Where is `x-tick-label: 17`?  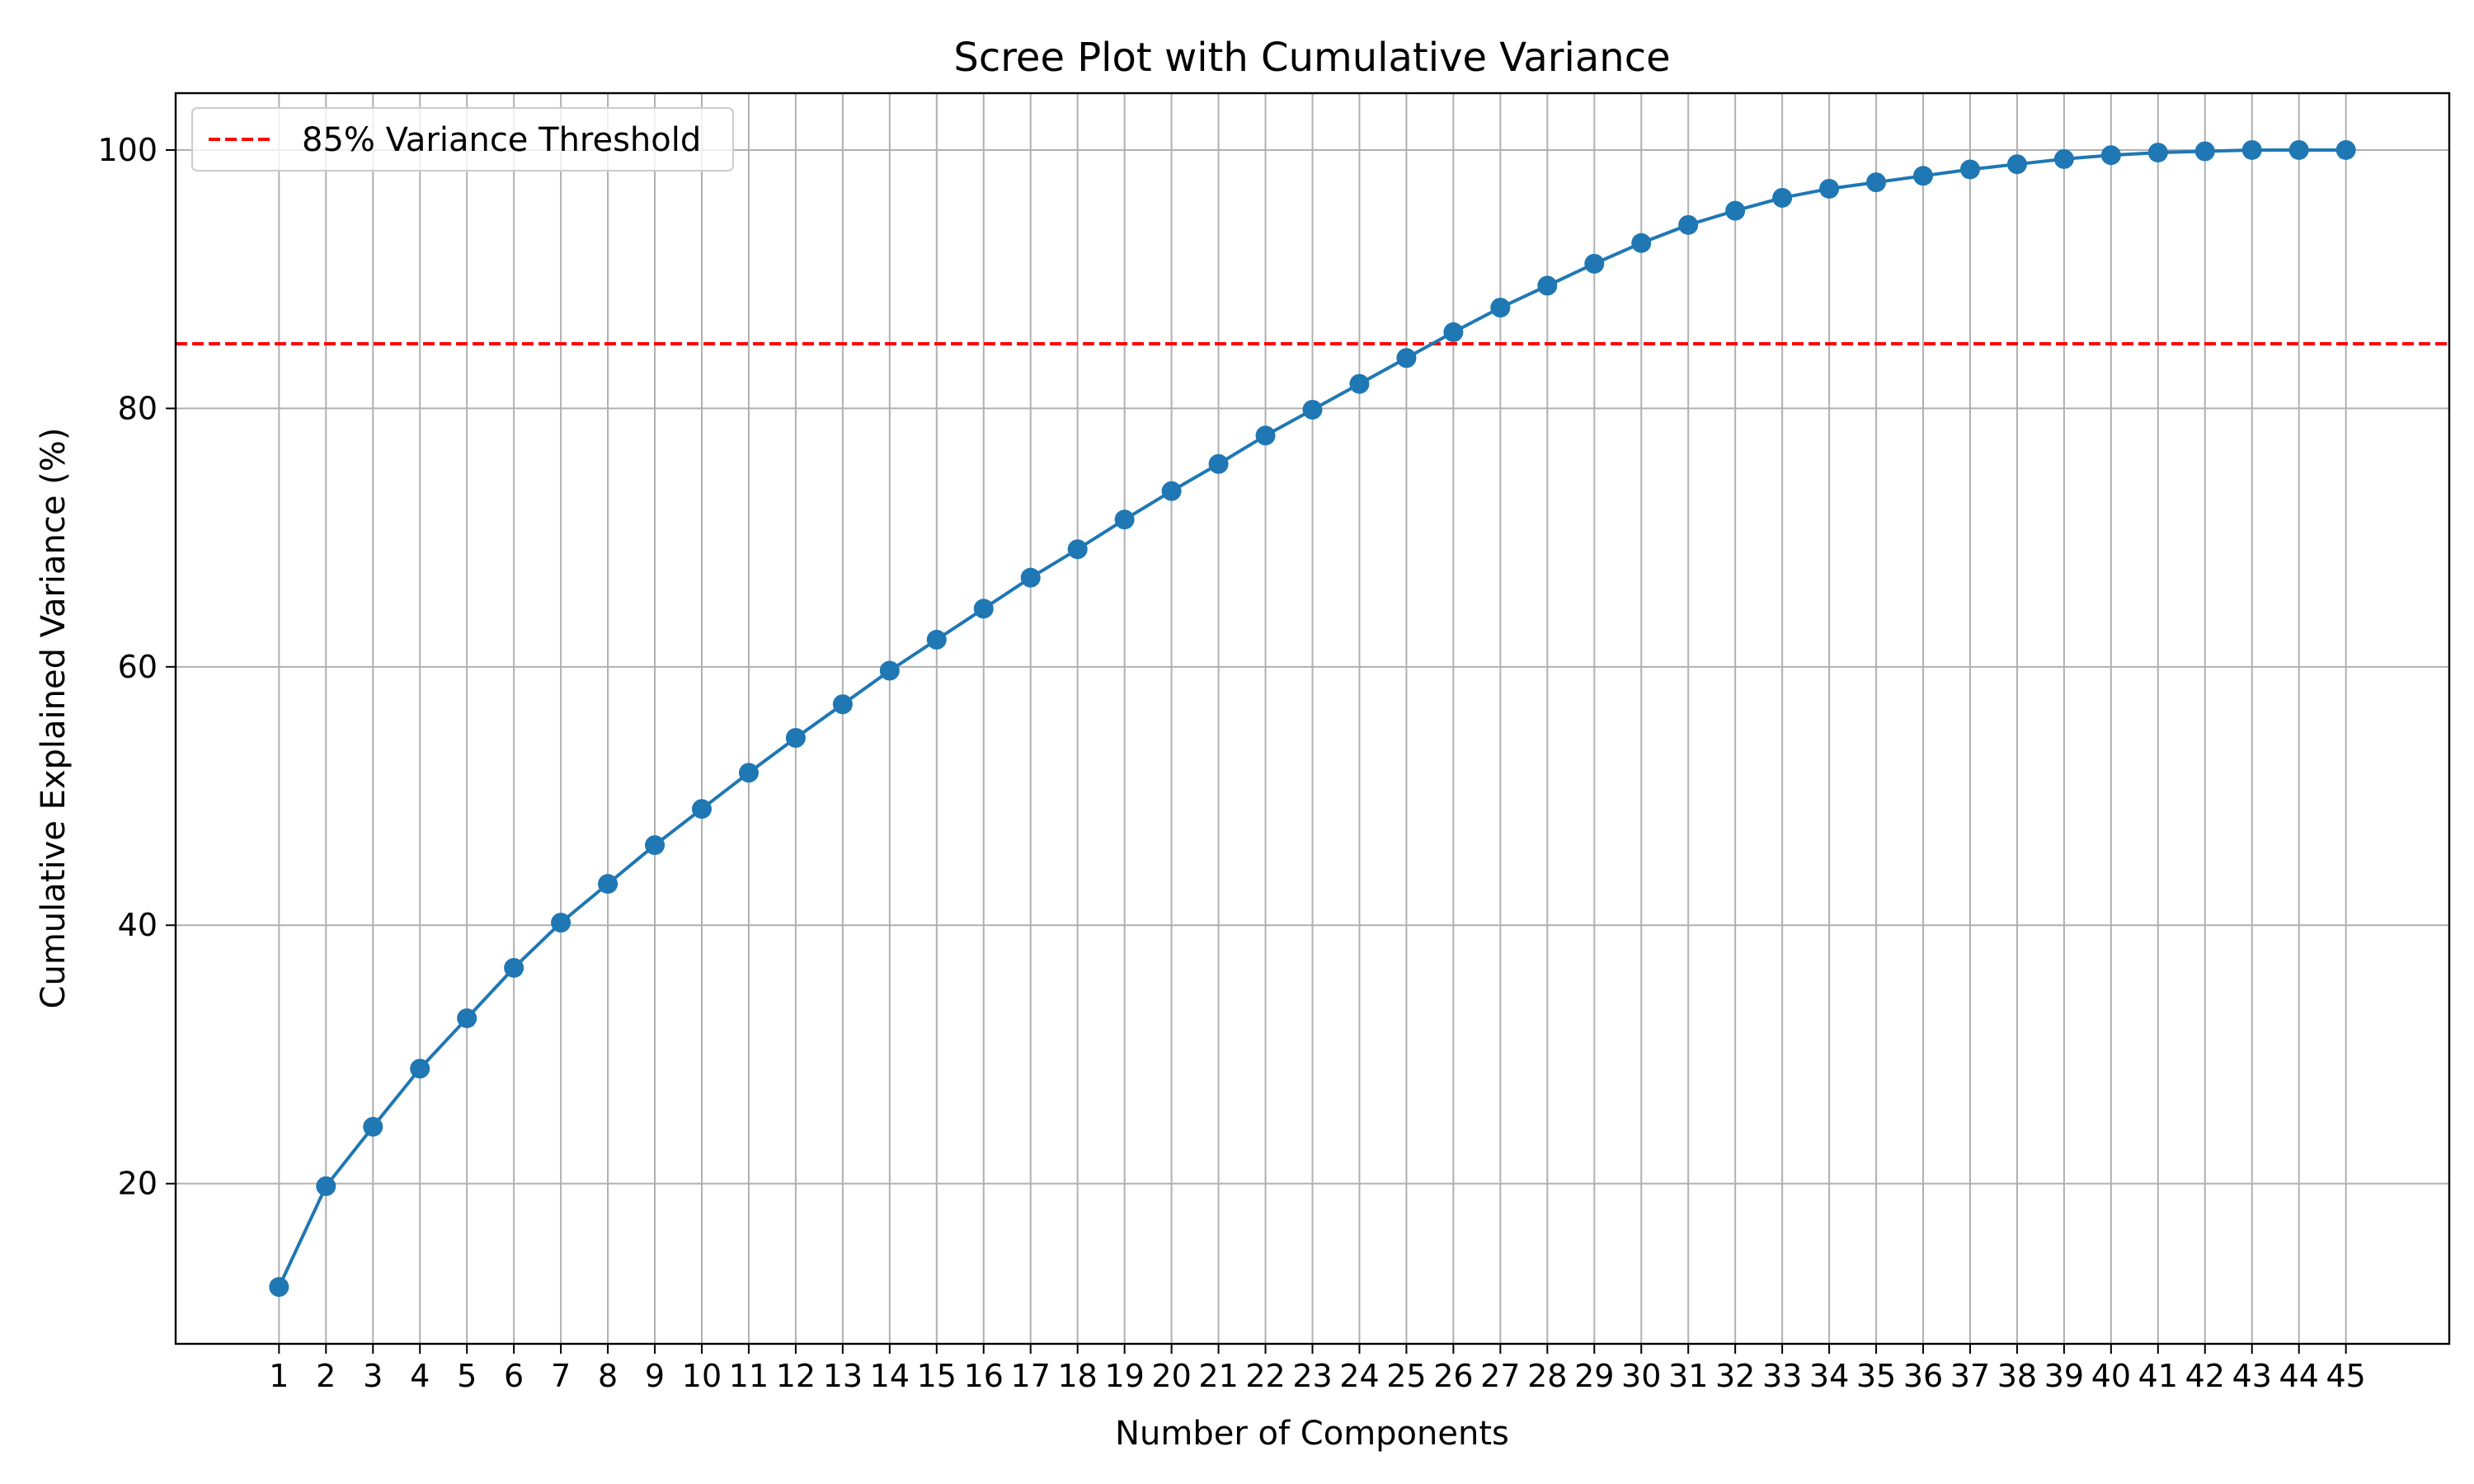
x-tick-label: 17 is located at coordinates (1031, 1376).